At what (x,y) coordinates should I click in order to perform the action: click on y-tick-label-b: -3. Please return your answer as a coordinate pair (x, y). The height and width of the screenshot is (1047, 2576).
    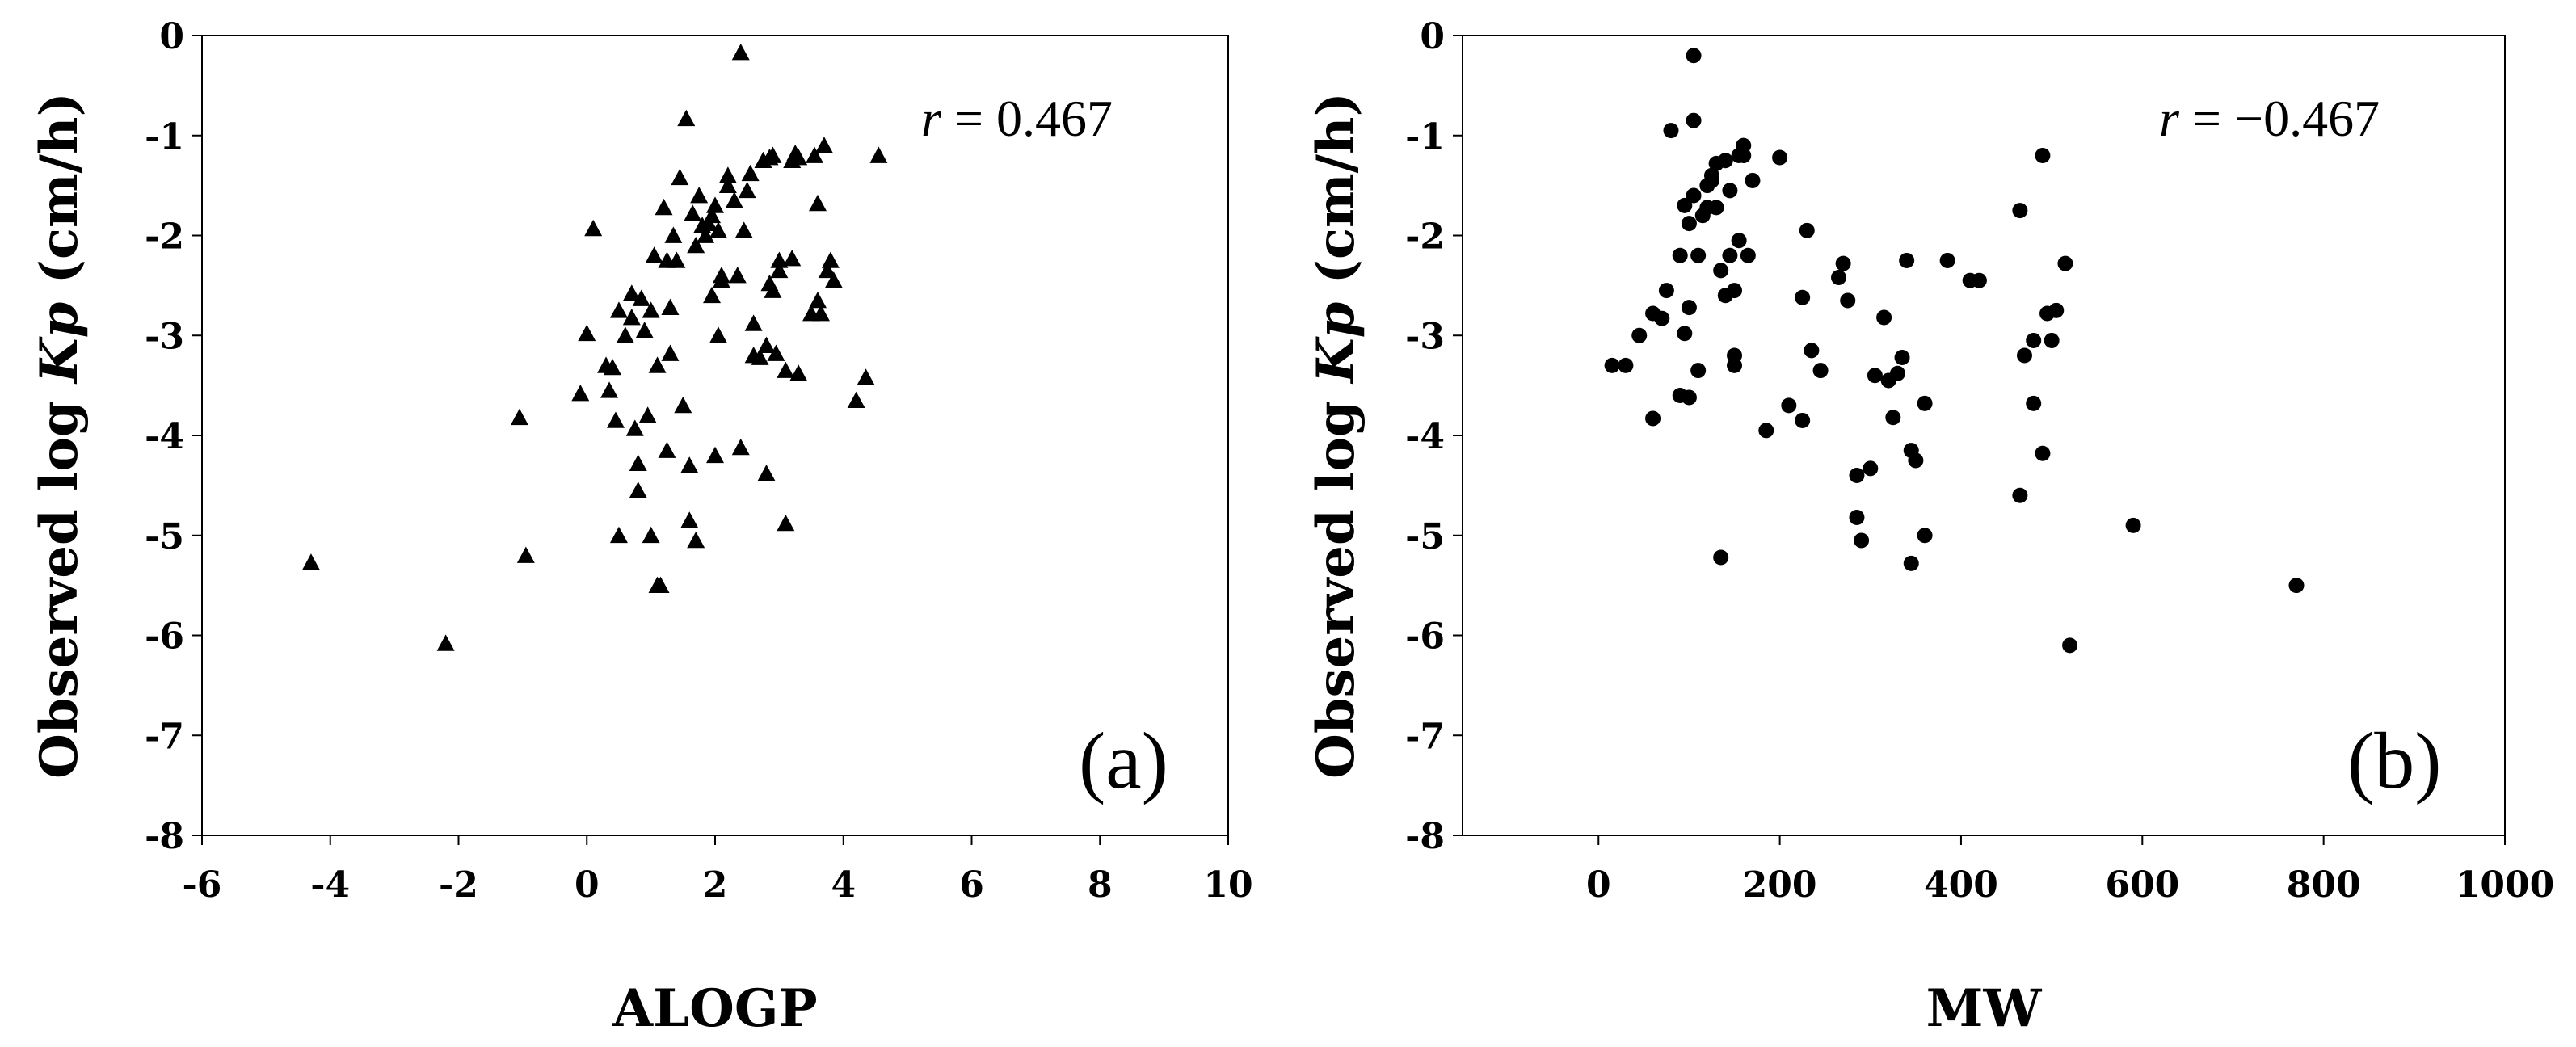
    Looking at the image, I should click on (1425, 336).